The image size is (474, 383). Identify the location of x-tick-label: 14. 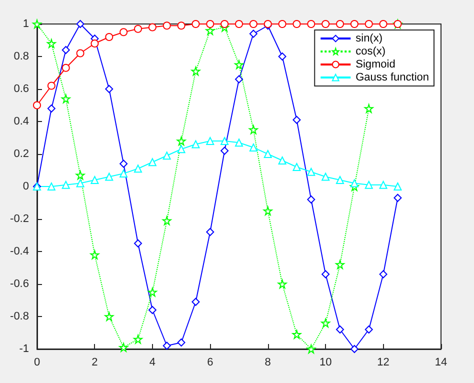
(441, 362).